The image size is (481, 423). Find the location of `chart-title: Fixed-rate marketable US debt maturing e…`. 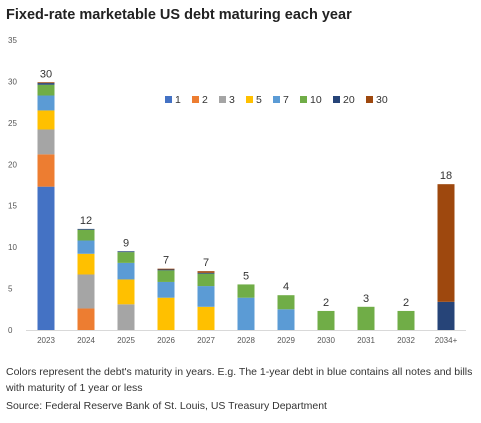

chart-title: Fixed-rate marketable US debt maturing e… is located at coordinates (179, 15).